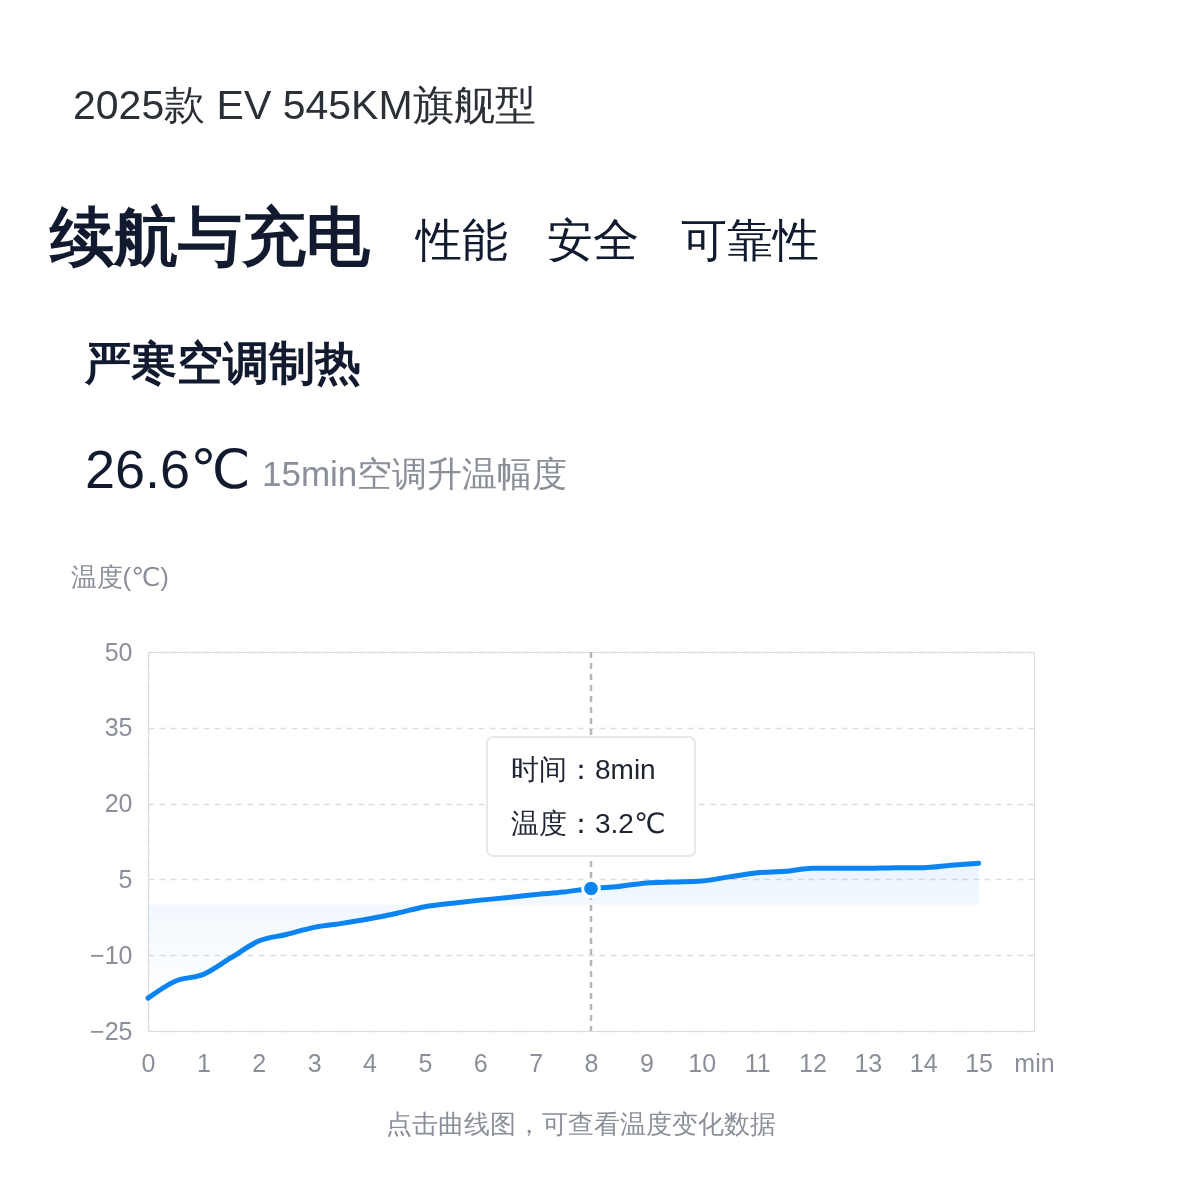  I want to click on x-tick-label: 3, so click(314, 1062).